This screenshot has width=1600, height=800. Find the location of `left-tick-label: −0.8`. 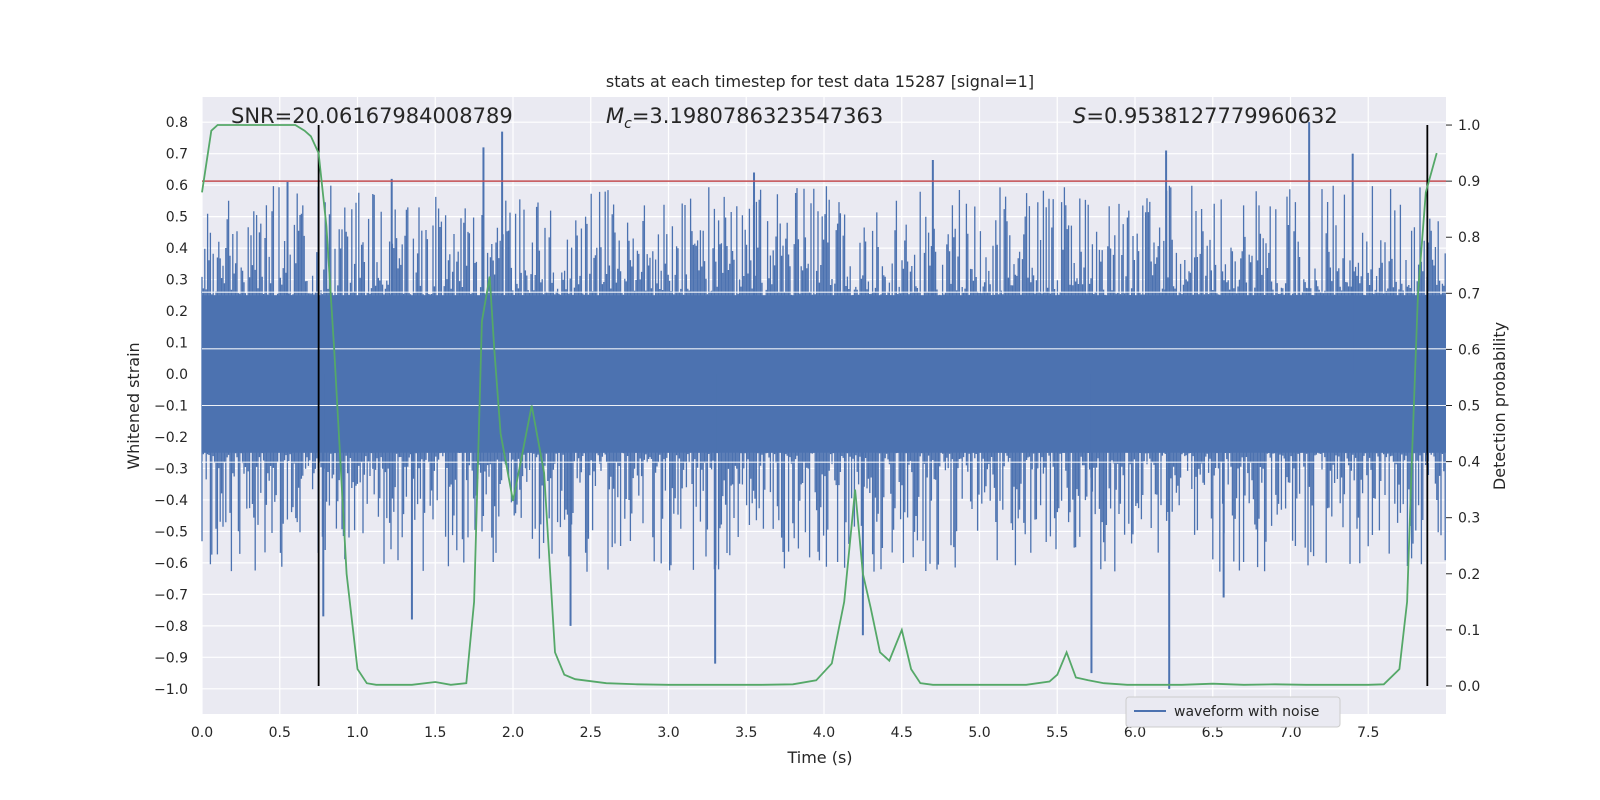

left-tick-label: −0.8 is located at coordinates (171, 627).